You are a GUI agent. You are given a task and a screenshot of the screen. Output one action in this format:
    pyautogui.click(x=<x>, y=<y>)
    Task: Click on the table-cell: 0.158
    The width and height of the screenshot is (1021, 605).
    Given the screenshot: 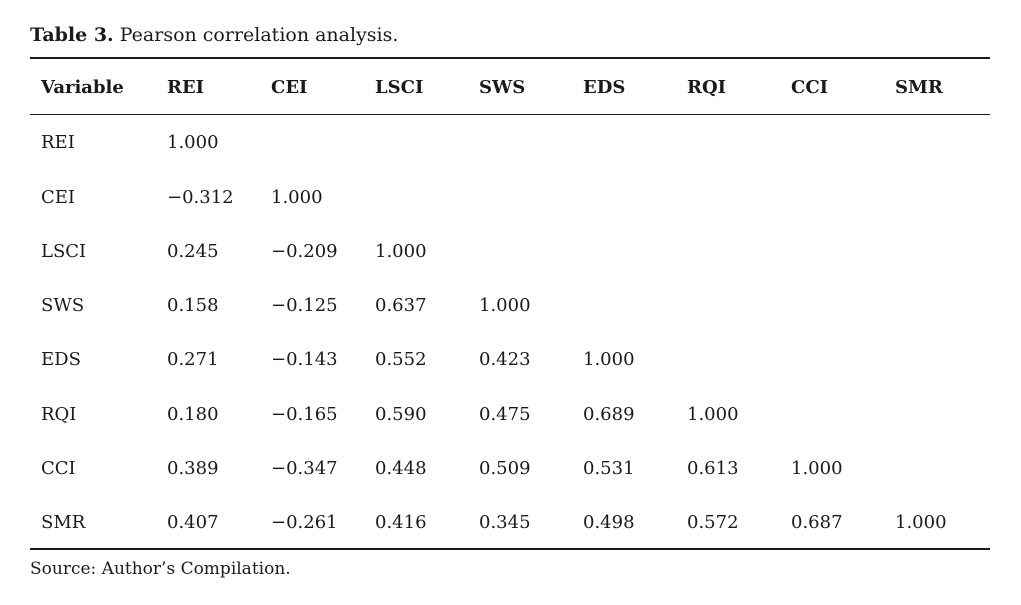 What is the action you would take?
    pyautogui.click(x=193, y=305)
    